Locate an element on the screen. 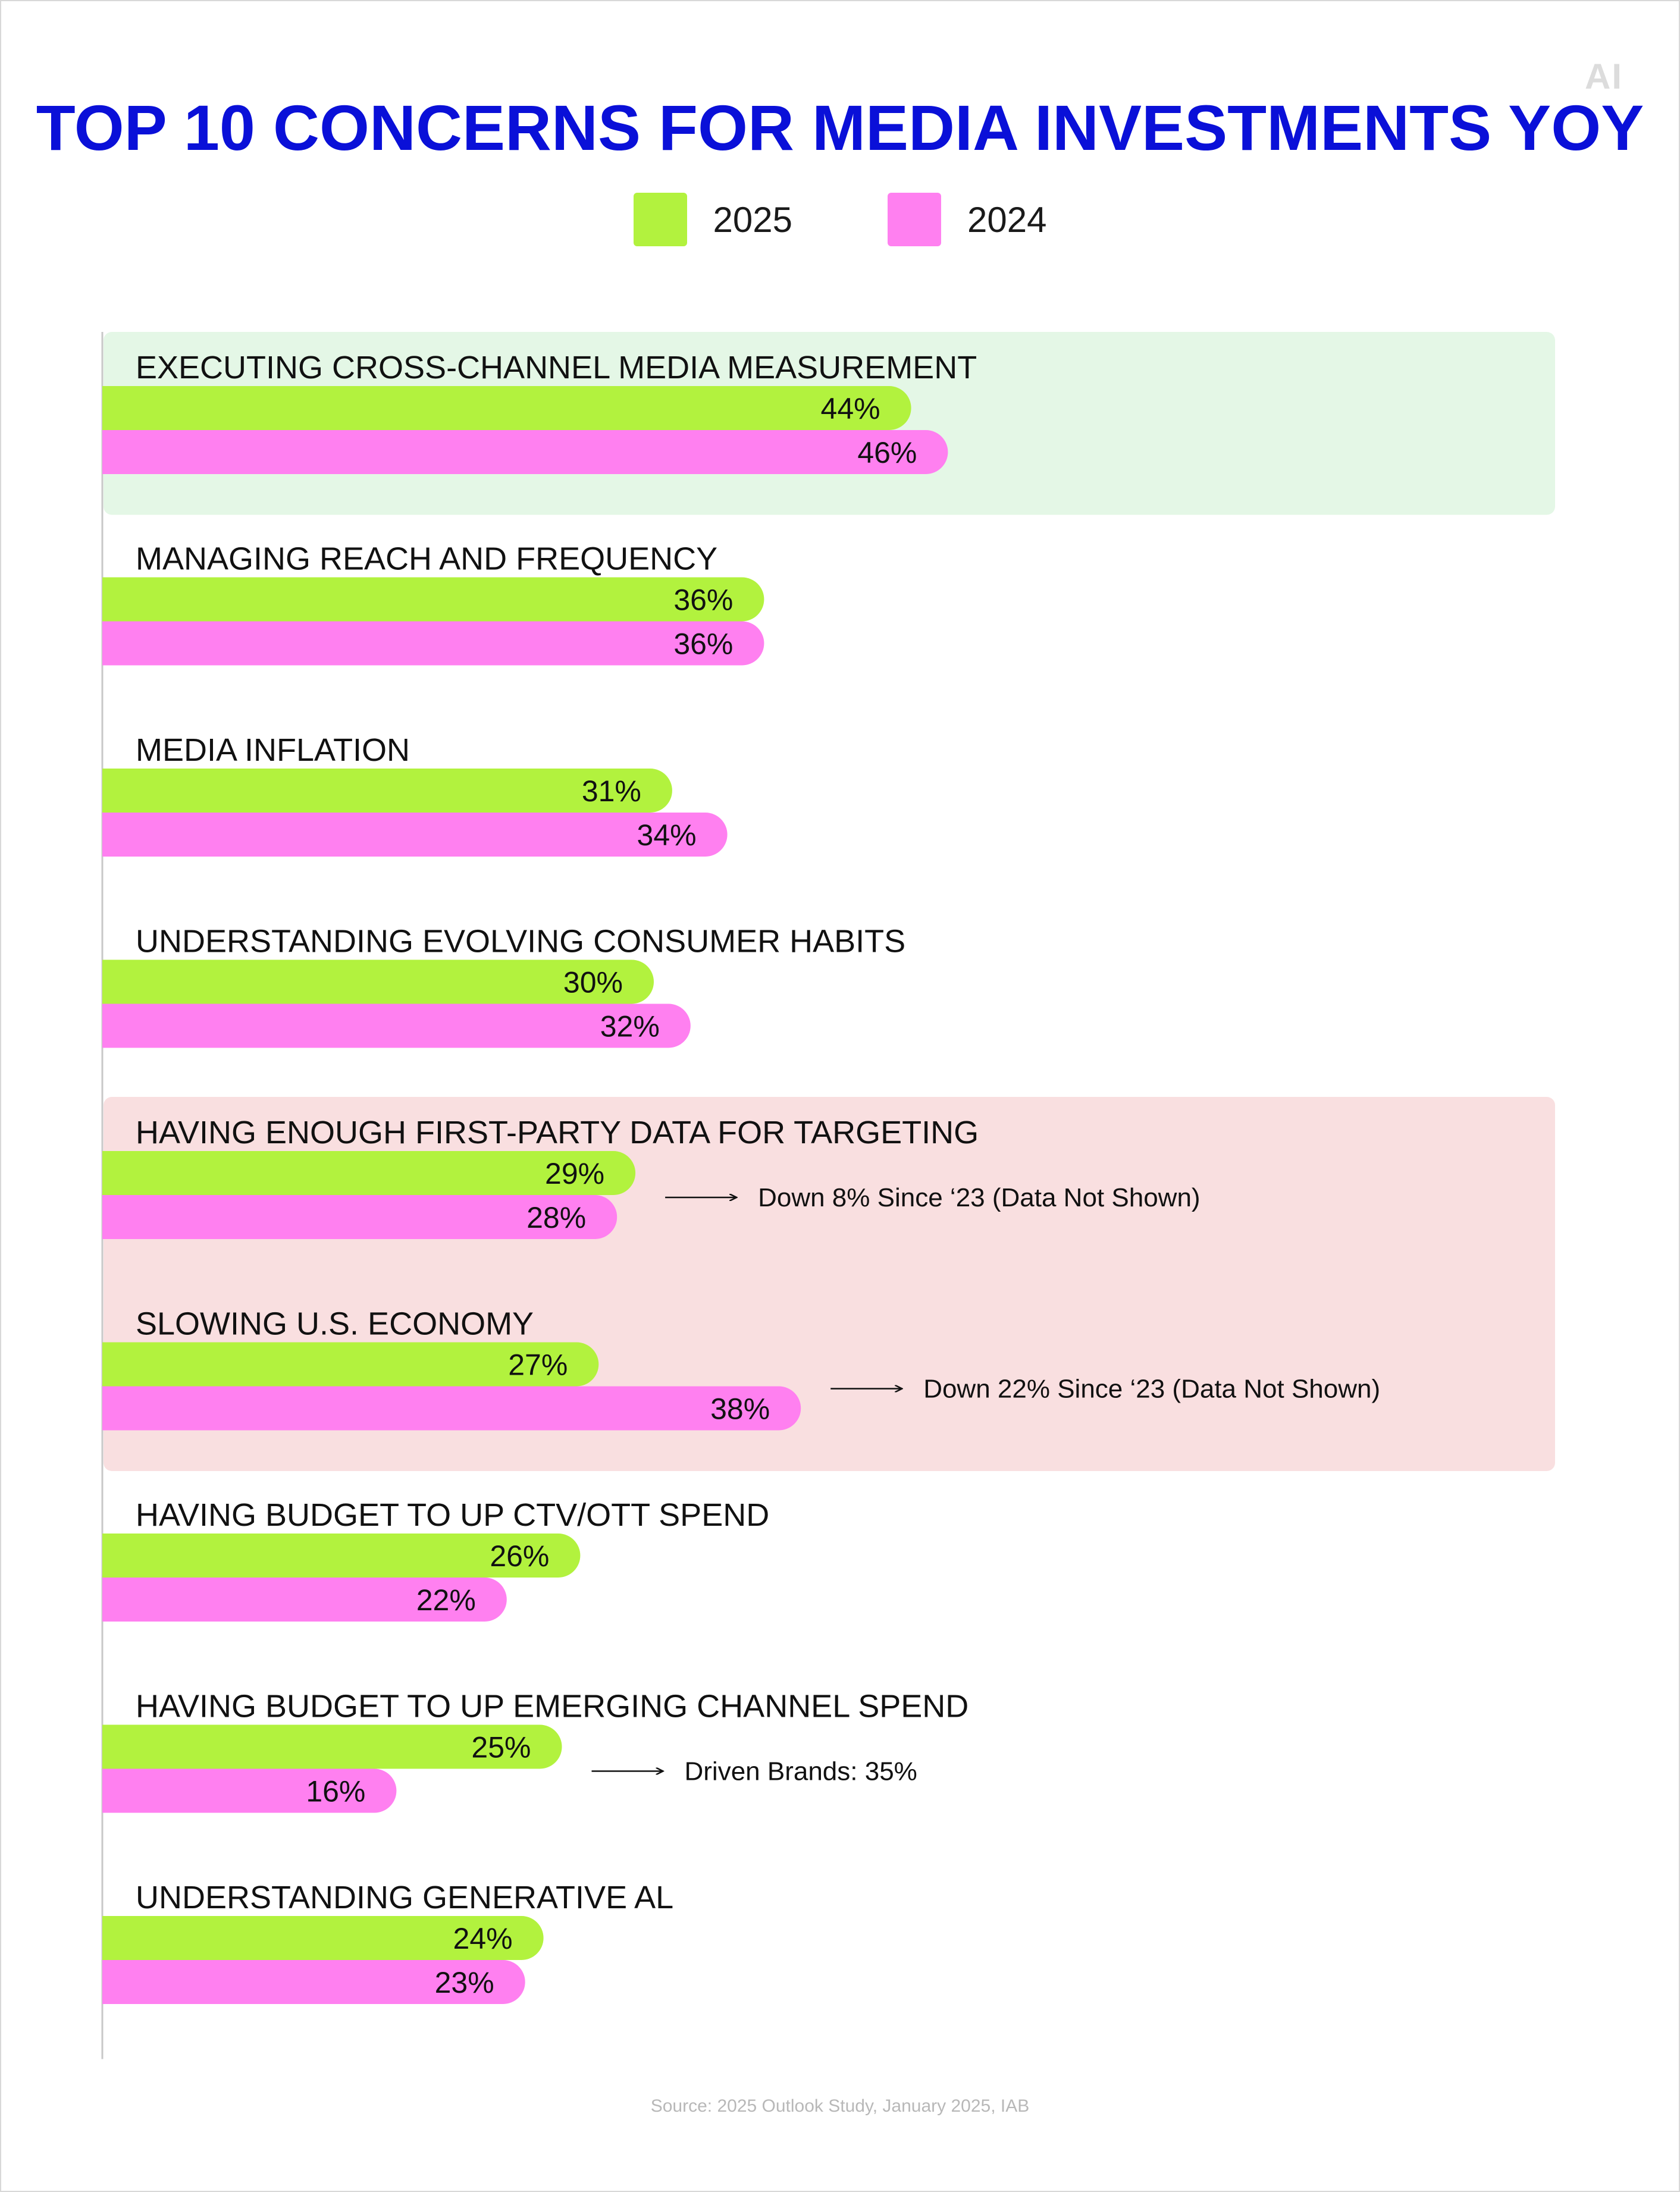 The image size is (1680, 2192). category-label: MANAGING REACH AND FREQUENCY is located at coordinates (426, 559).